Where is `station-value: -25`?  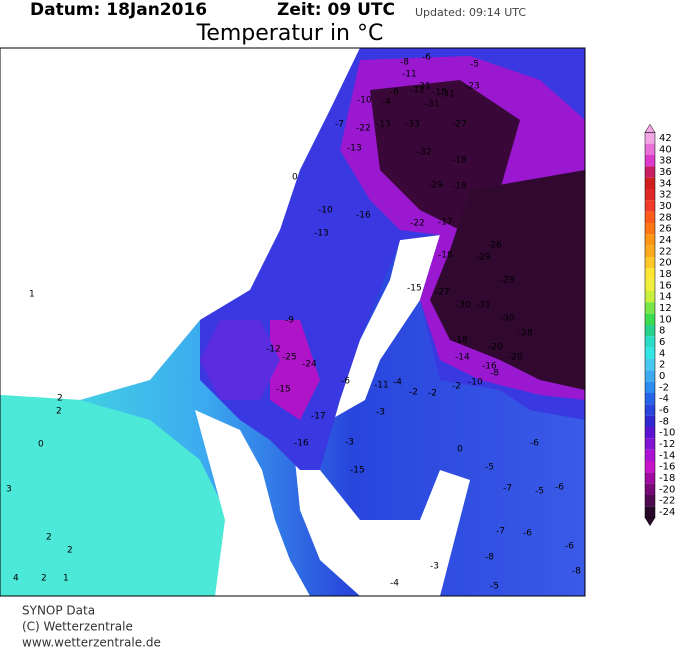
station-value: -25 is located at coordinates (289, 358).